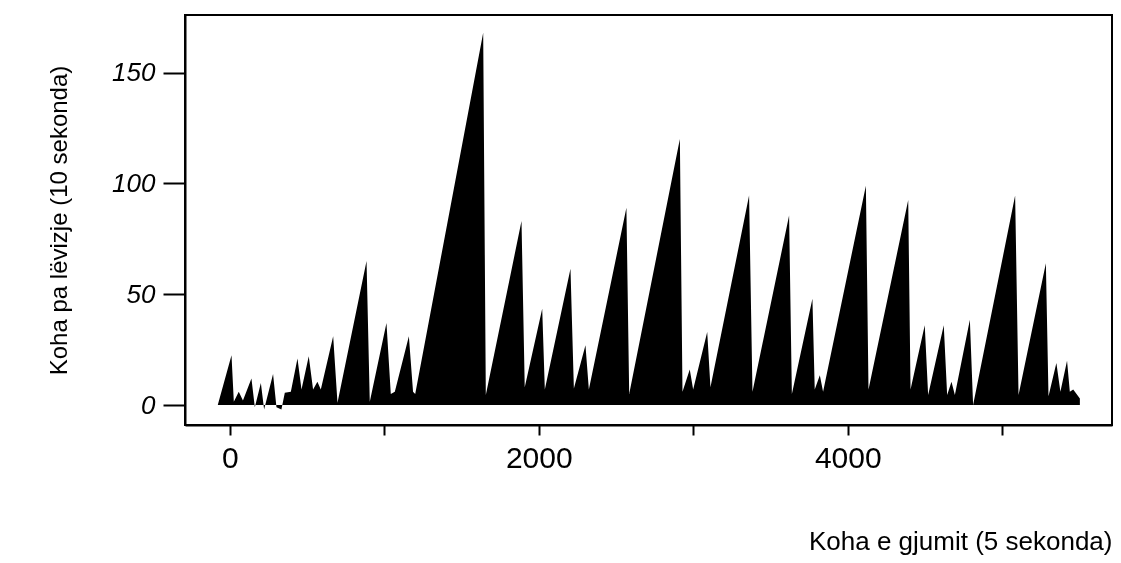 This screenshot has height=563, width=1121. I want to click on x-tick-label: 0, so click(230, 457).